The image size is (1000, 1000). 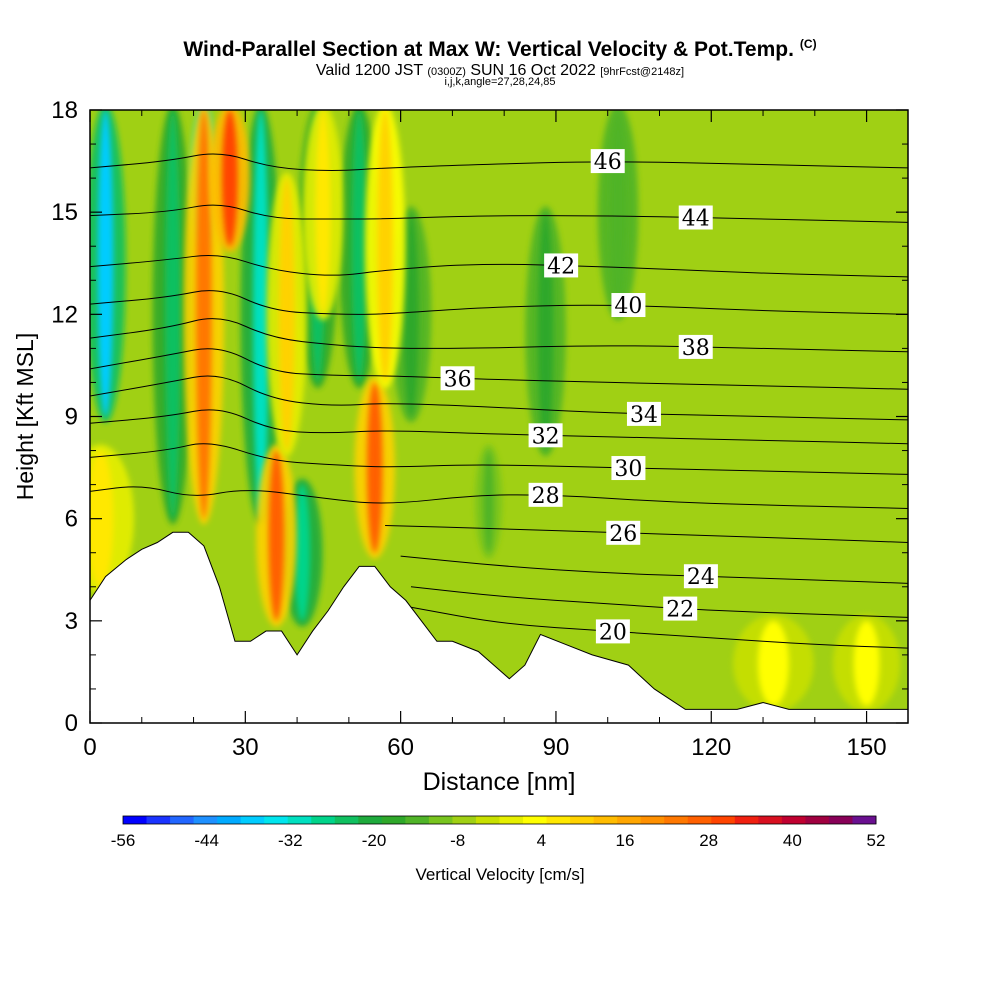 I want to click on colorbar-tick-label: 28, so click(x=708, y=840).